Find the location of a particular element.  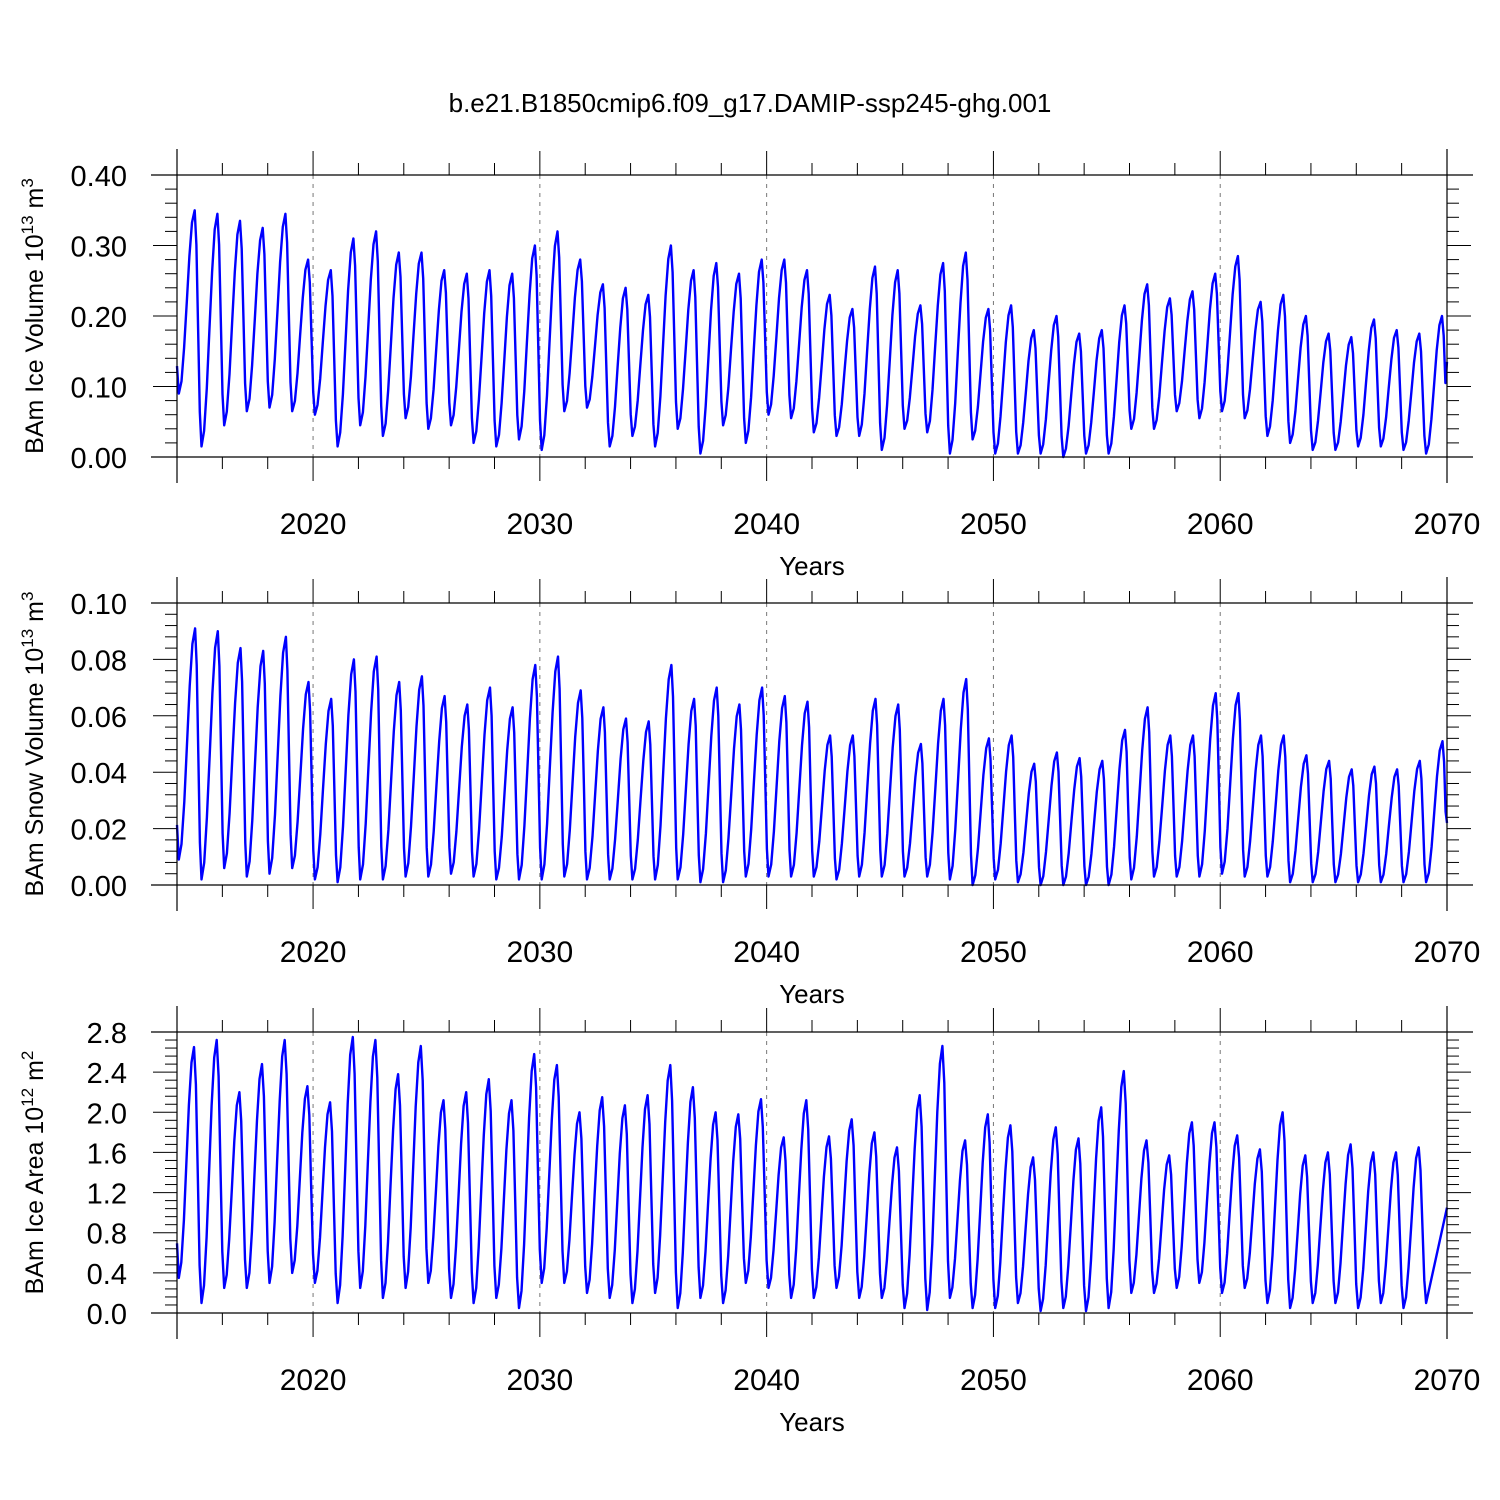

y-tick-label: 1.6 is located at coordinates (107, 1154).